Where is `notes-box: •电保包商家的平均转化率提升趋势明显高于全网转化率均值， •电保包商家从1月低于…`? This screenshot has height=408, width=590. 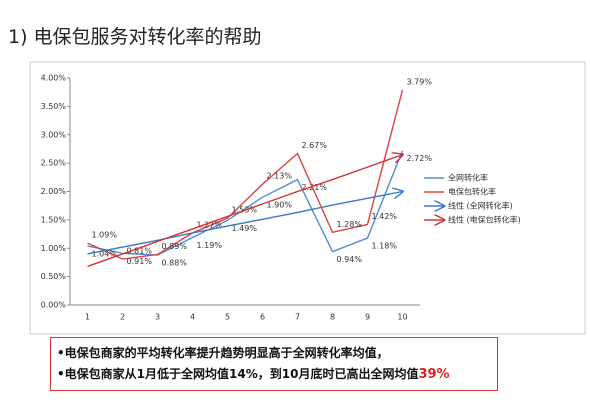
notes-box: •电保包商家的平均转化率提升趋势明显高于全网转化率均值， •电保包商家从1月低于… is located at coordinates (274, 364).